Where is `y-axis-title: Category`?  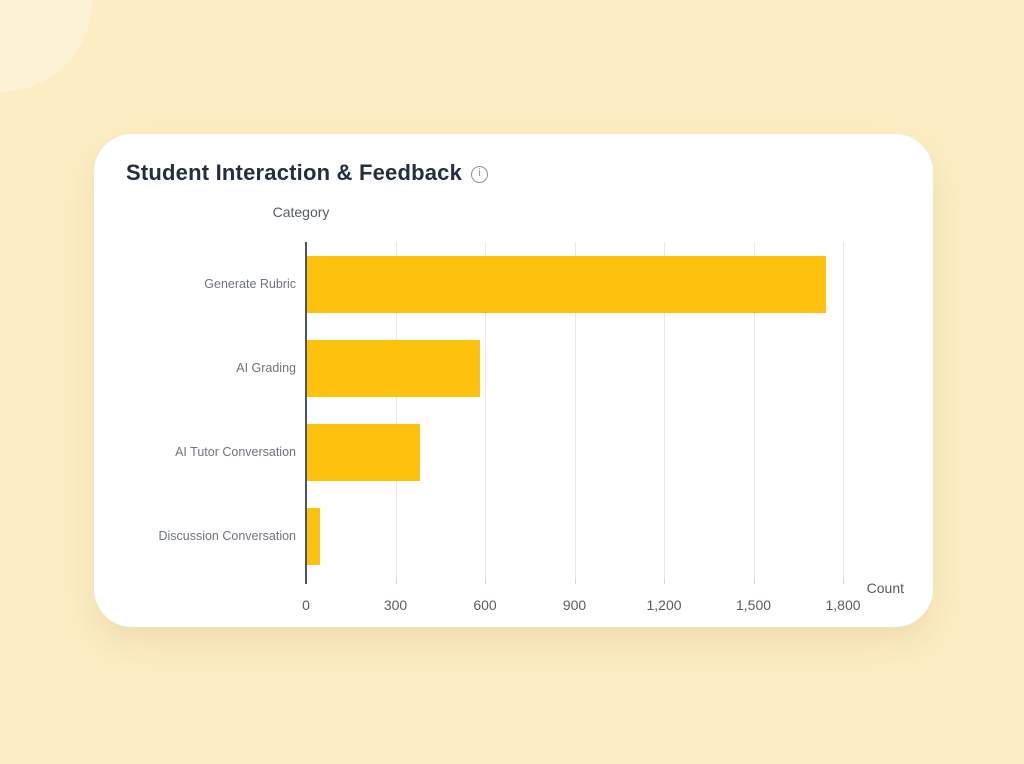 y-axis-title: Category is located at coordinates (301, 212).